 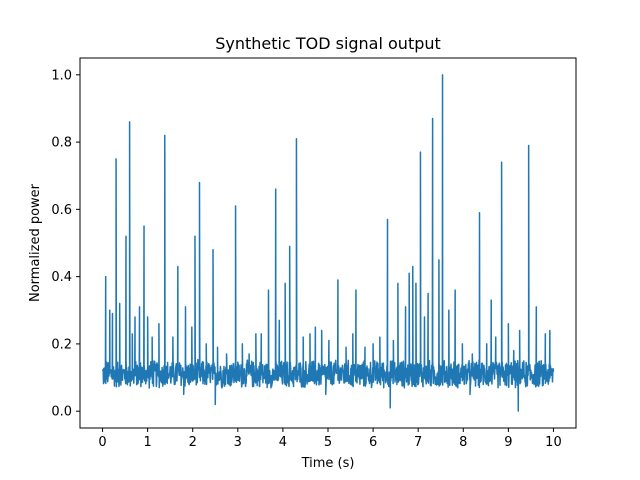 What do you see at coordinates (508, 442) in the screenshot?
I see `x-tick-label: 9` at bounding box center [508, 442].